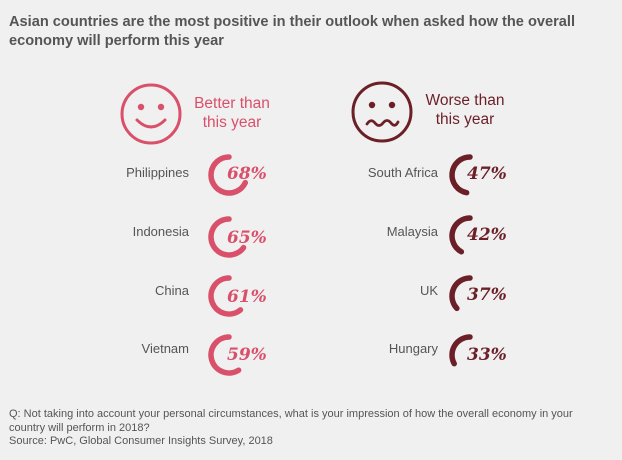 This screenshot has width=622, height=460. What do you see at coordinates (232, 122) in the screenshot?
I see `better-header-line2: this year` at bounding box center [232, 122].